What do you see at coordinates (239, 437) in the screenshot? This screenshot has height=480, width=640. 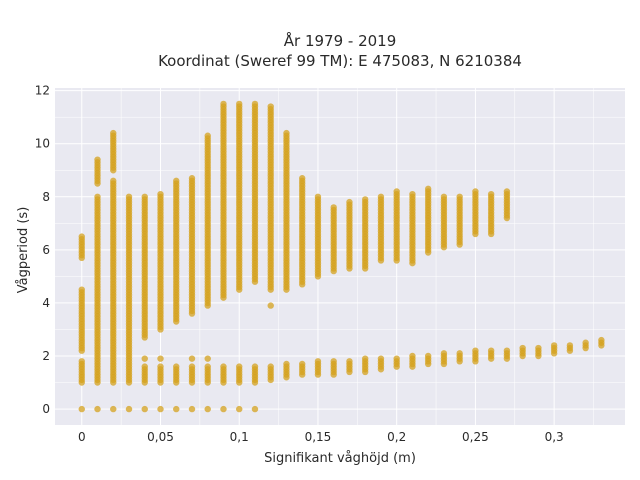 I see `x-tick-label: 0,1` at bounding box center [239, 437].